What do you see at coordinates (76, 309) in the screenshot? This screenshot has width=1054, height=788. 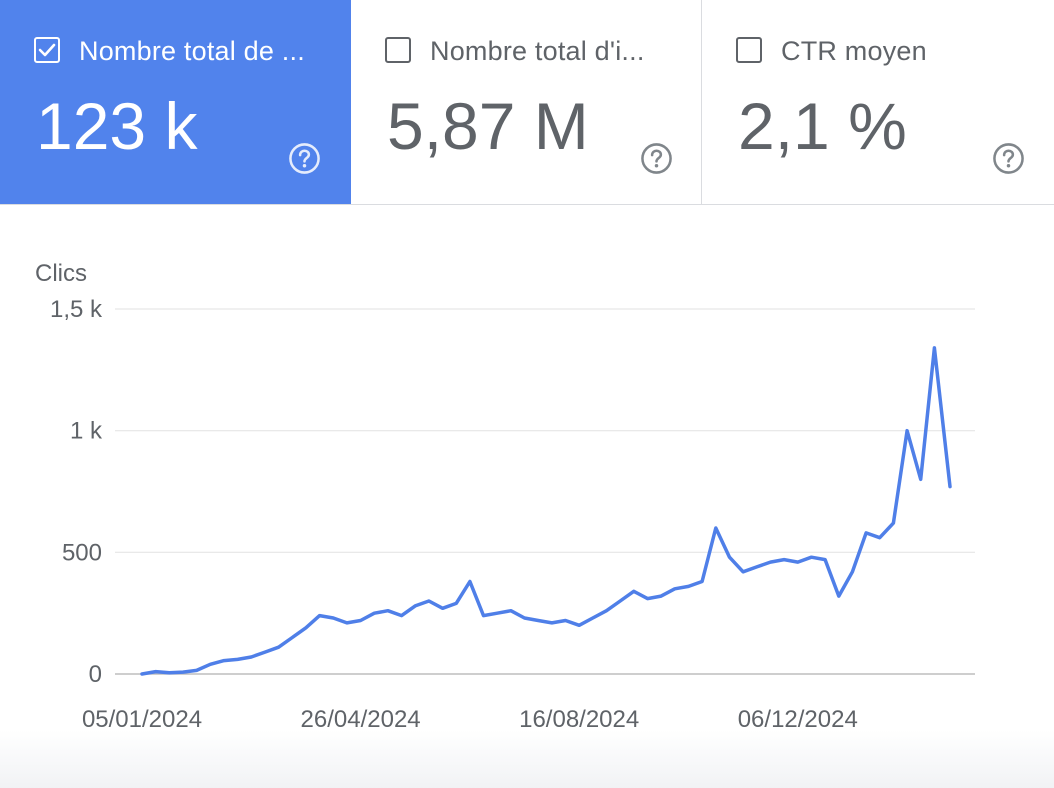 I see `y-tick-label: 1,5 k` at bounding box center [76, 309].